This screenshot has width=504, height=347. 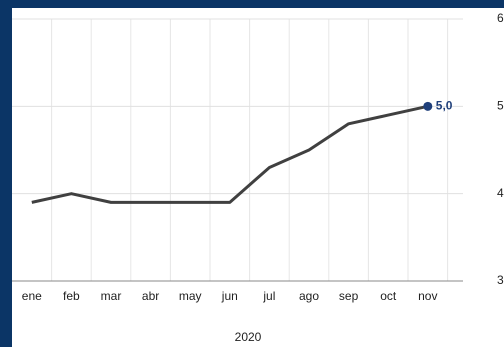 I want to click on x-tick-label: jun, so click(x=229, y=296).